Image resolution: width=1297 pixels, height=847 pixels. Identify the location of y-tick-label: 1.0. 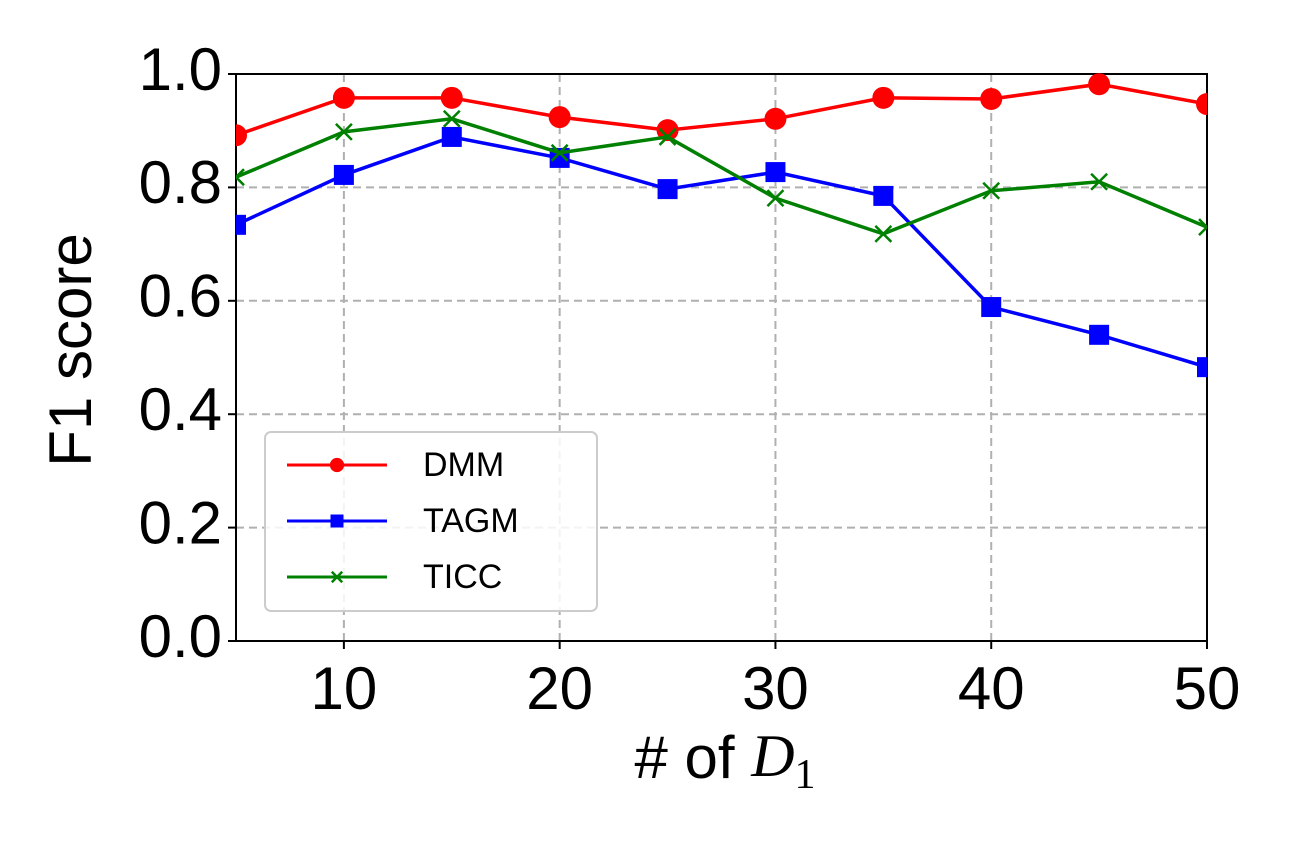
(180, 69).